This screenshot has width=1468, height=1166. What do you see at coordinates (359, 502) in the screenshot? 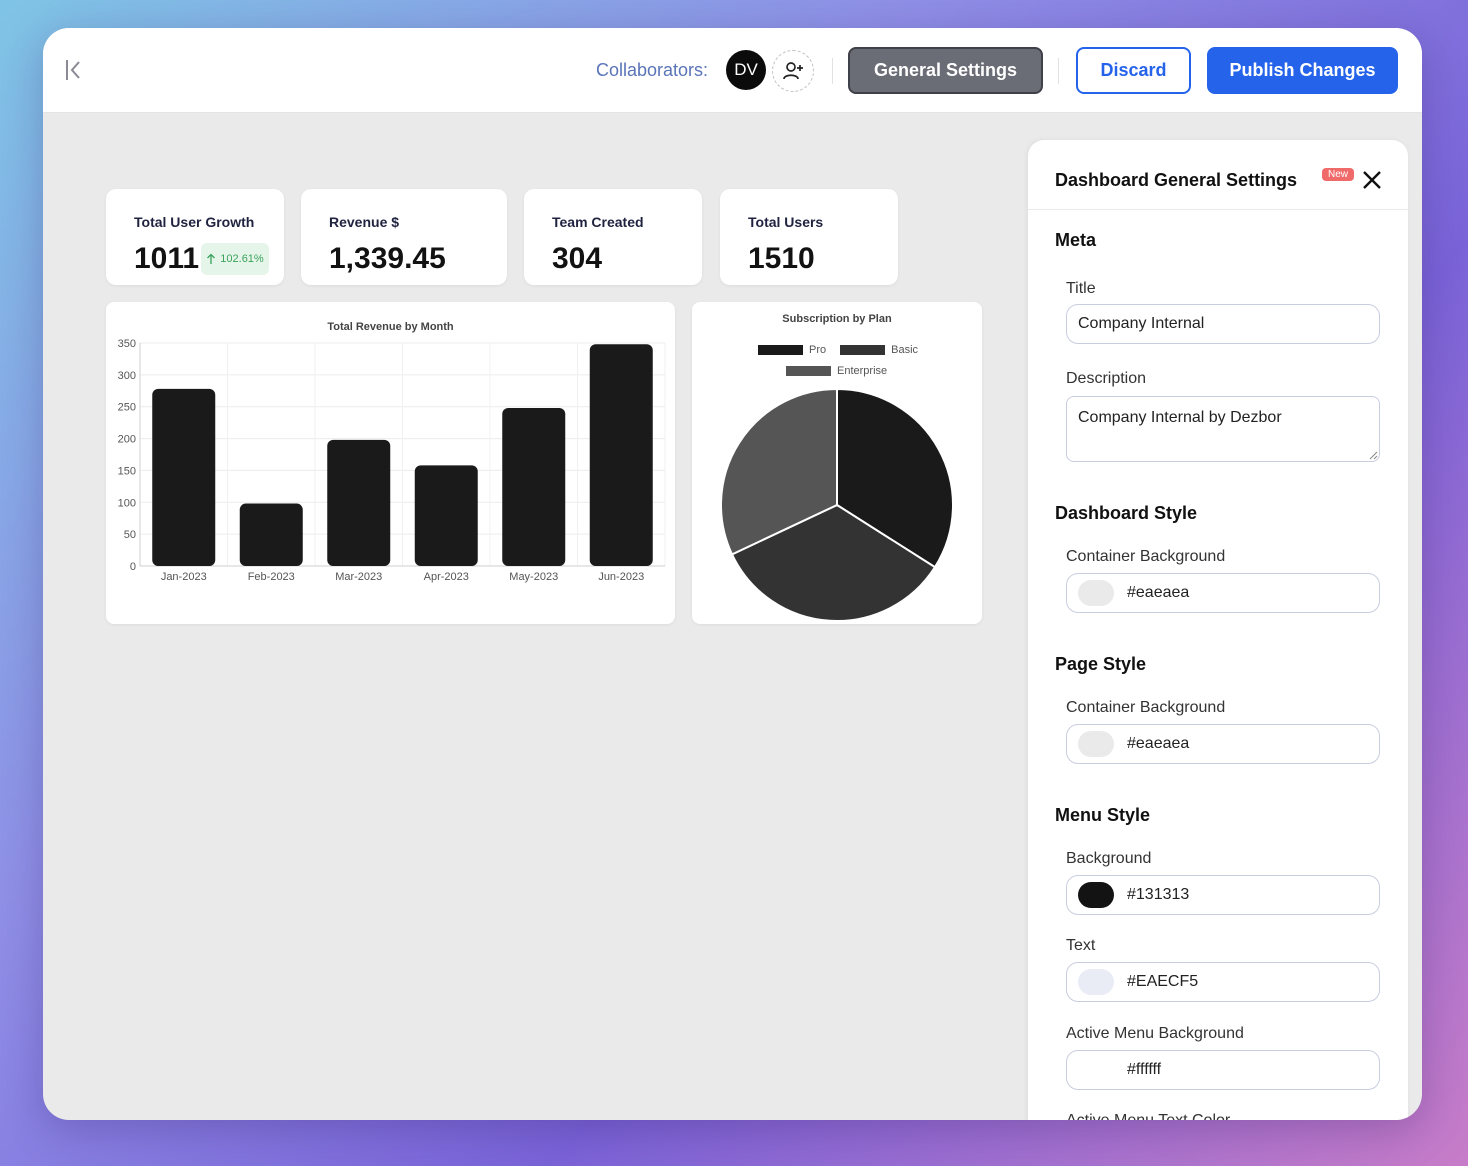
I see `bar-Mar-2023` at bounding box center [359, 502].